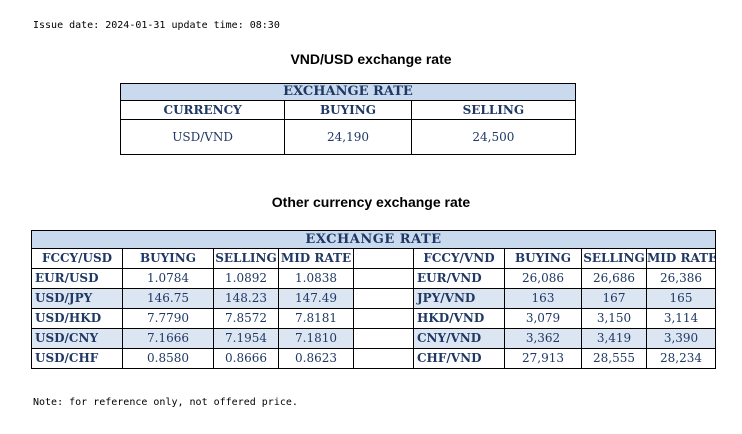 This screenshot has width=742, height=434. What do you see at coordinates (77, 318) in the screenshot?
I see `pair-cell: USD/HKD` at bounding box center [77, 318].